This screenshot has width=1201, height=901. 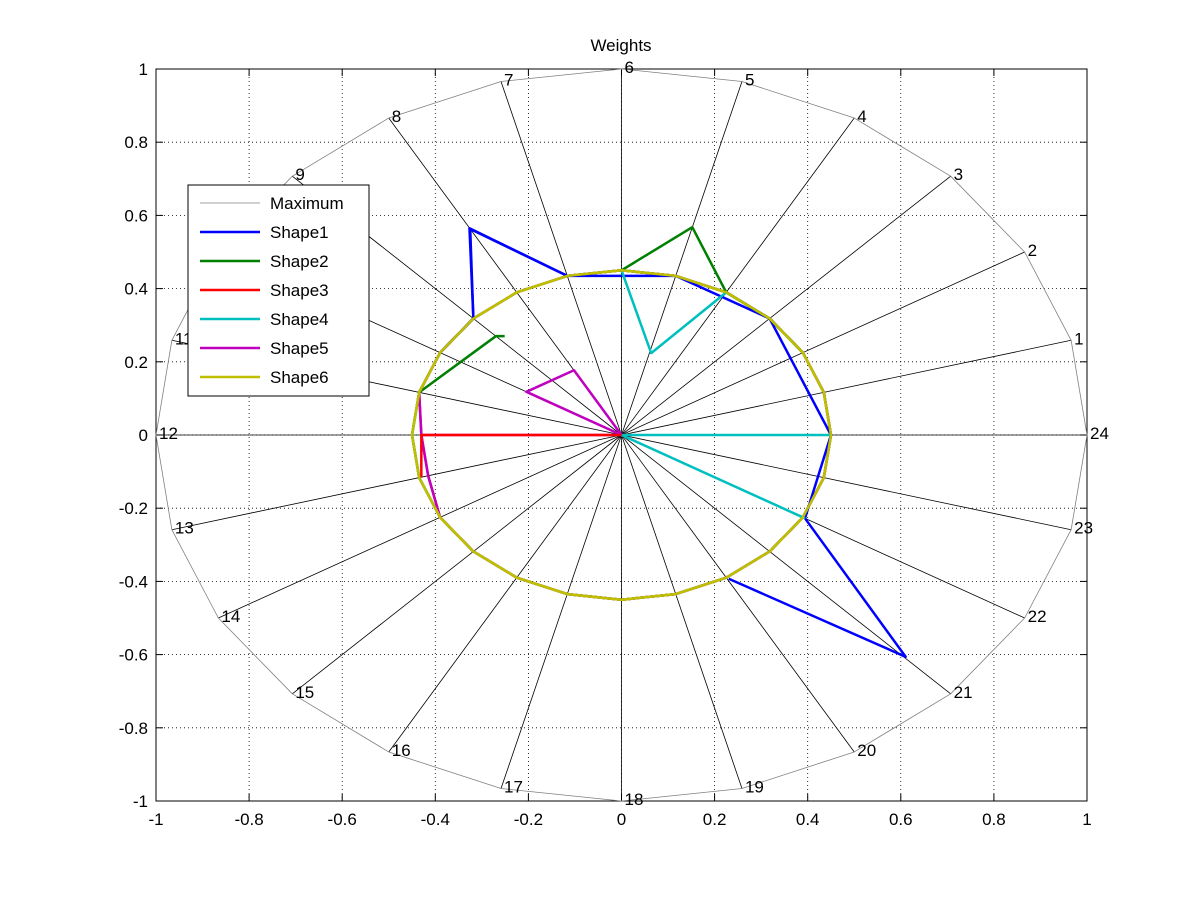 I want to click on legend-label: Shape3, so click(x=299, y=290).